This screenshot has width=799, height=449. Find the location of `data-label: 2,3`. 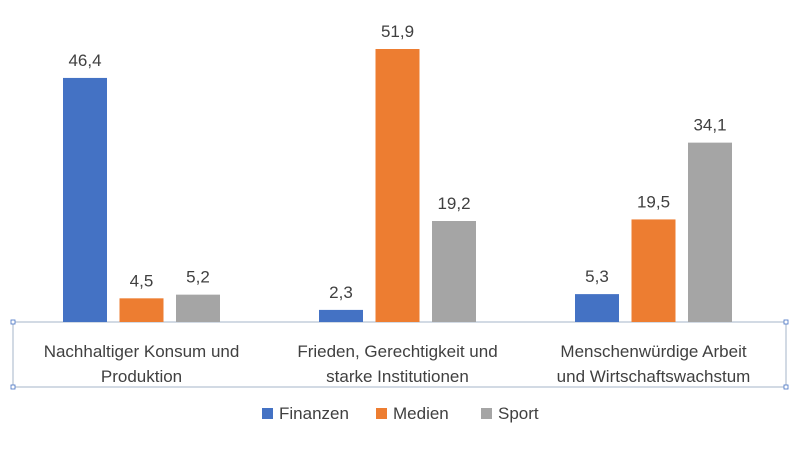

data-label: 2,3 is located at coordinates (341, 292).